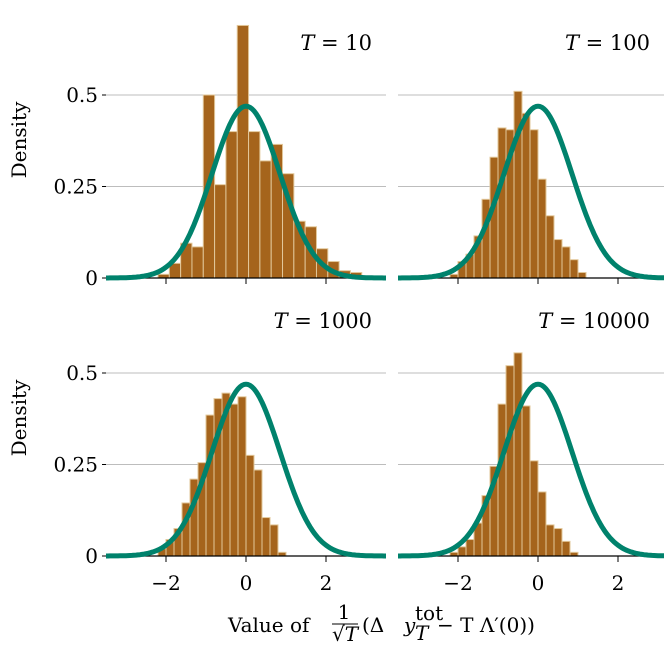 This screenshot has width=664, height=654. Describe the element at coordinates (373, 625) in the screenshot. I see `x-axis-label-expr-open: (Δ` at that location.